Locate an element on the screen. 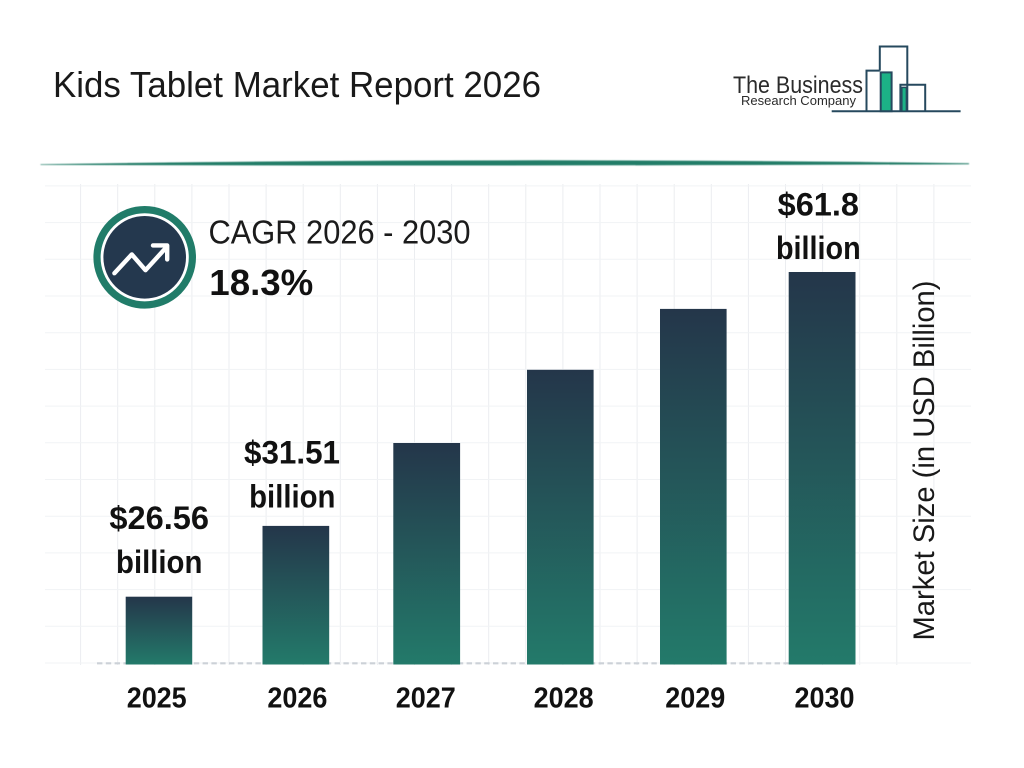  svg-text: CAGR 2026 - 2030 is located at coordinates (340, 232).